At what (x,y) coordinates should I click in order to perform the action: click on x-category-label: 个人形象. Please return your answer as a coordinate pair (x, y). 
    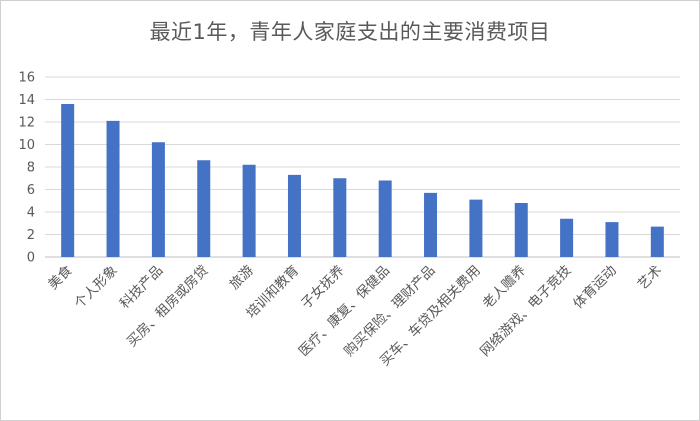
    Looking at the image, I should click on (95, 287).